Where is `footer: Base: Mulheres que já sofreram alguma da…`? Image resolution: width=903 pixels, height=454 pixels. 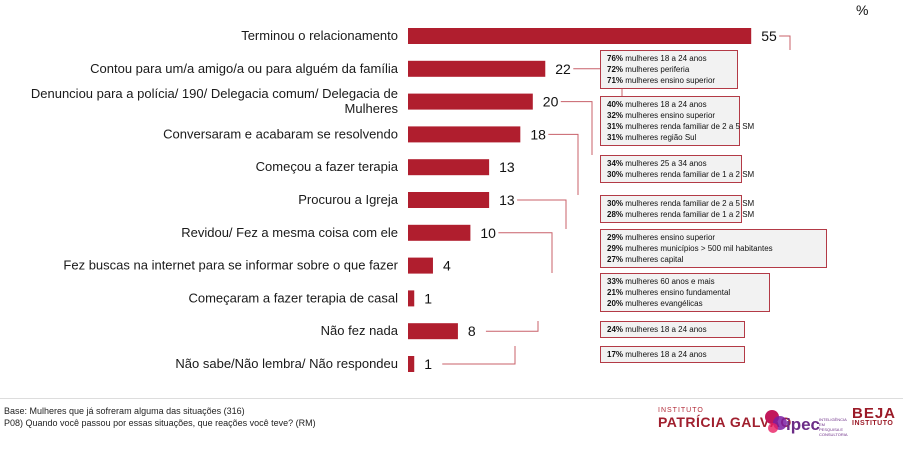 footer: Base: Mulheres que já sofreram alguma da… is located at coordinates (451, 426).